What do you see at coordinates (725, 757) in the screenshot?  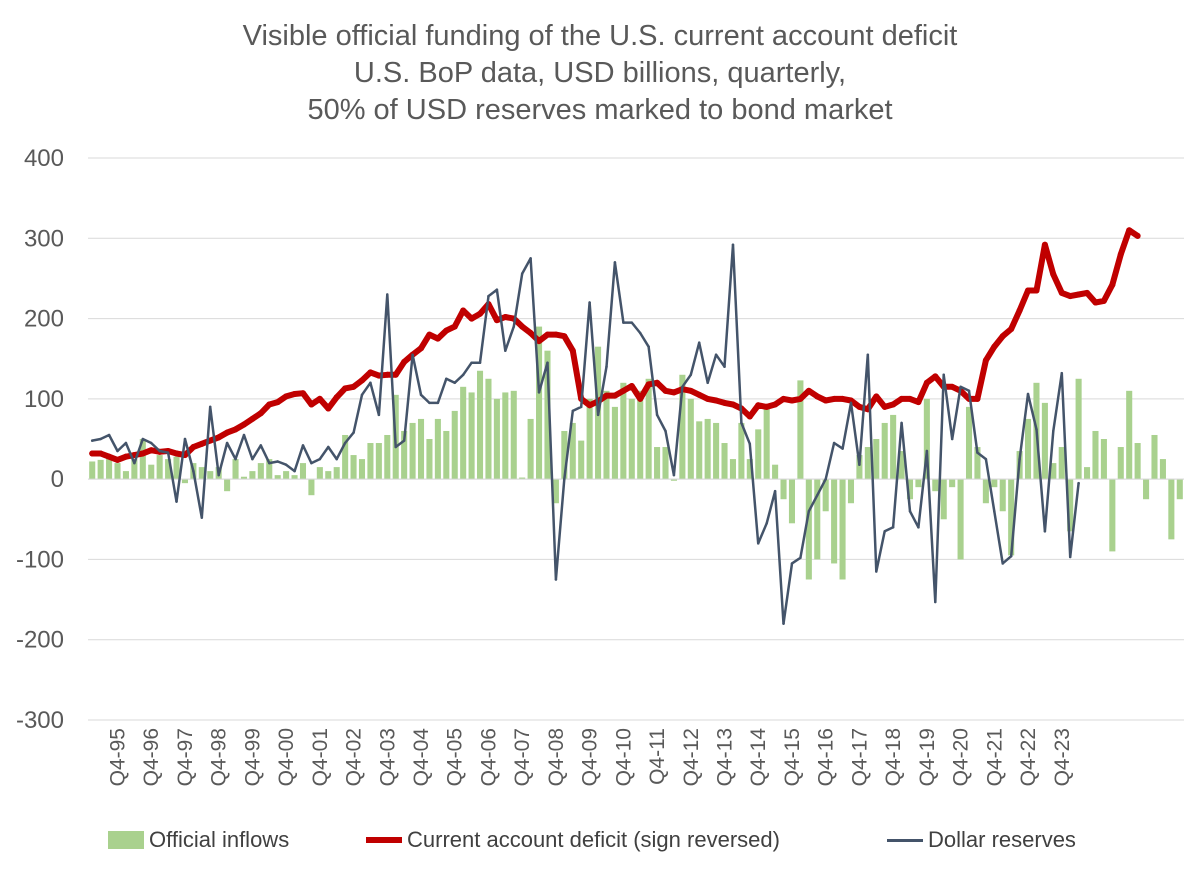 I see `x-tick-label: Q4-13` at bounding box center [725, 757].